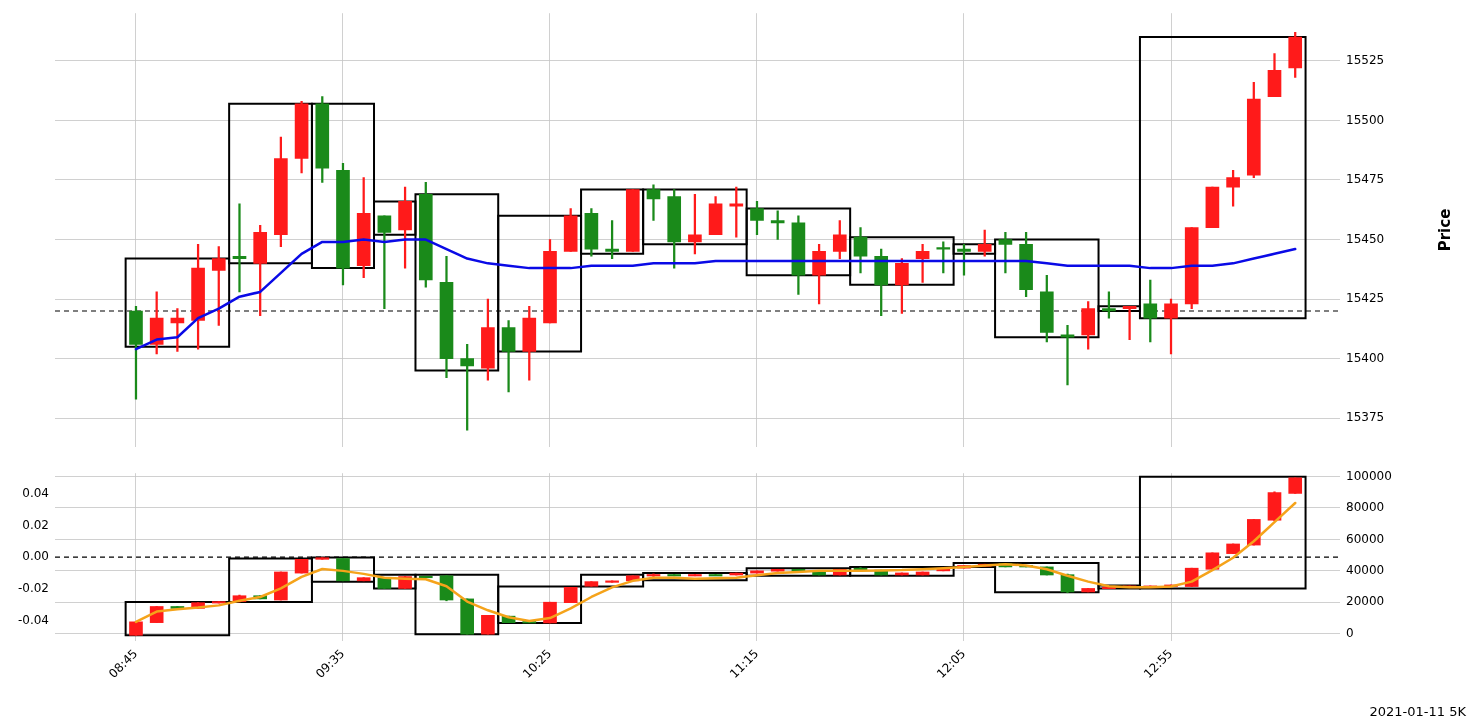  I want to click on y-tick-label: 15500, so click(1365, 119).